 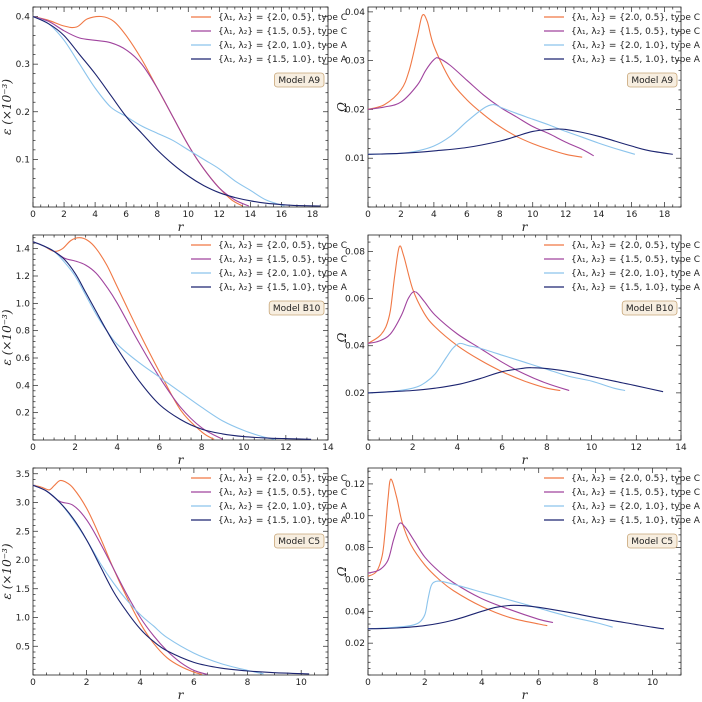 What do you see at coordinates (23, 65) in the screenshot?
I see `y-tick-label: 0.3` at bounding box center [23, 65].